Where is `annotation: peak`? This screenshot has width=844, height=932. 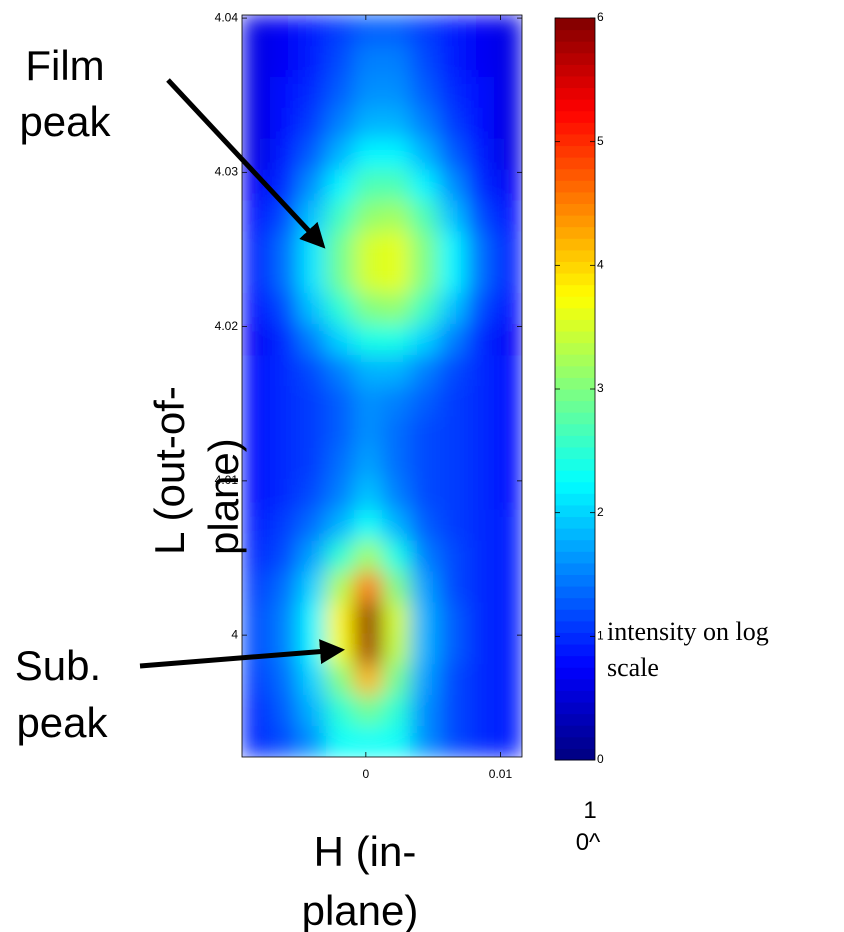
annotation: peak is located at coordinates (65, 121).